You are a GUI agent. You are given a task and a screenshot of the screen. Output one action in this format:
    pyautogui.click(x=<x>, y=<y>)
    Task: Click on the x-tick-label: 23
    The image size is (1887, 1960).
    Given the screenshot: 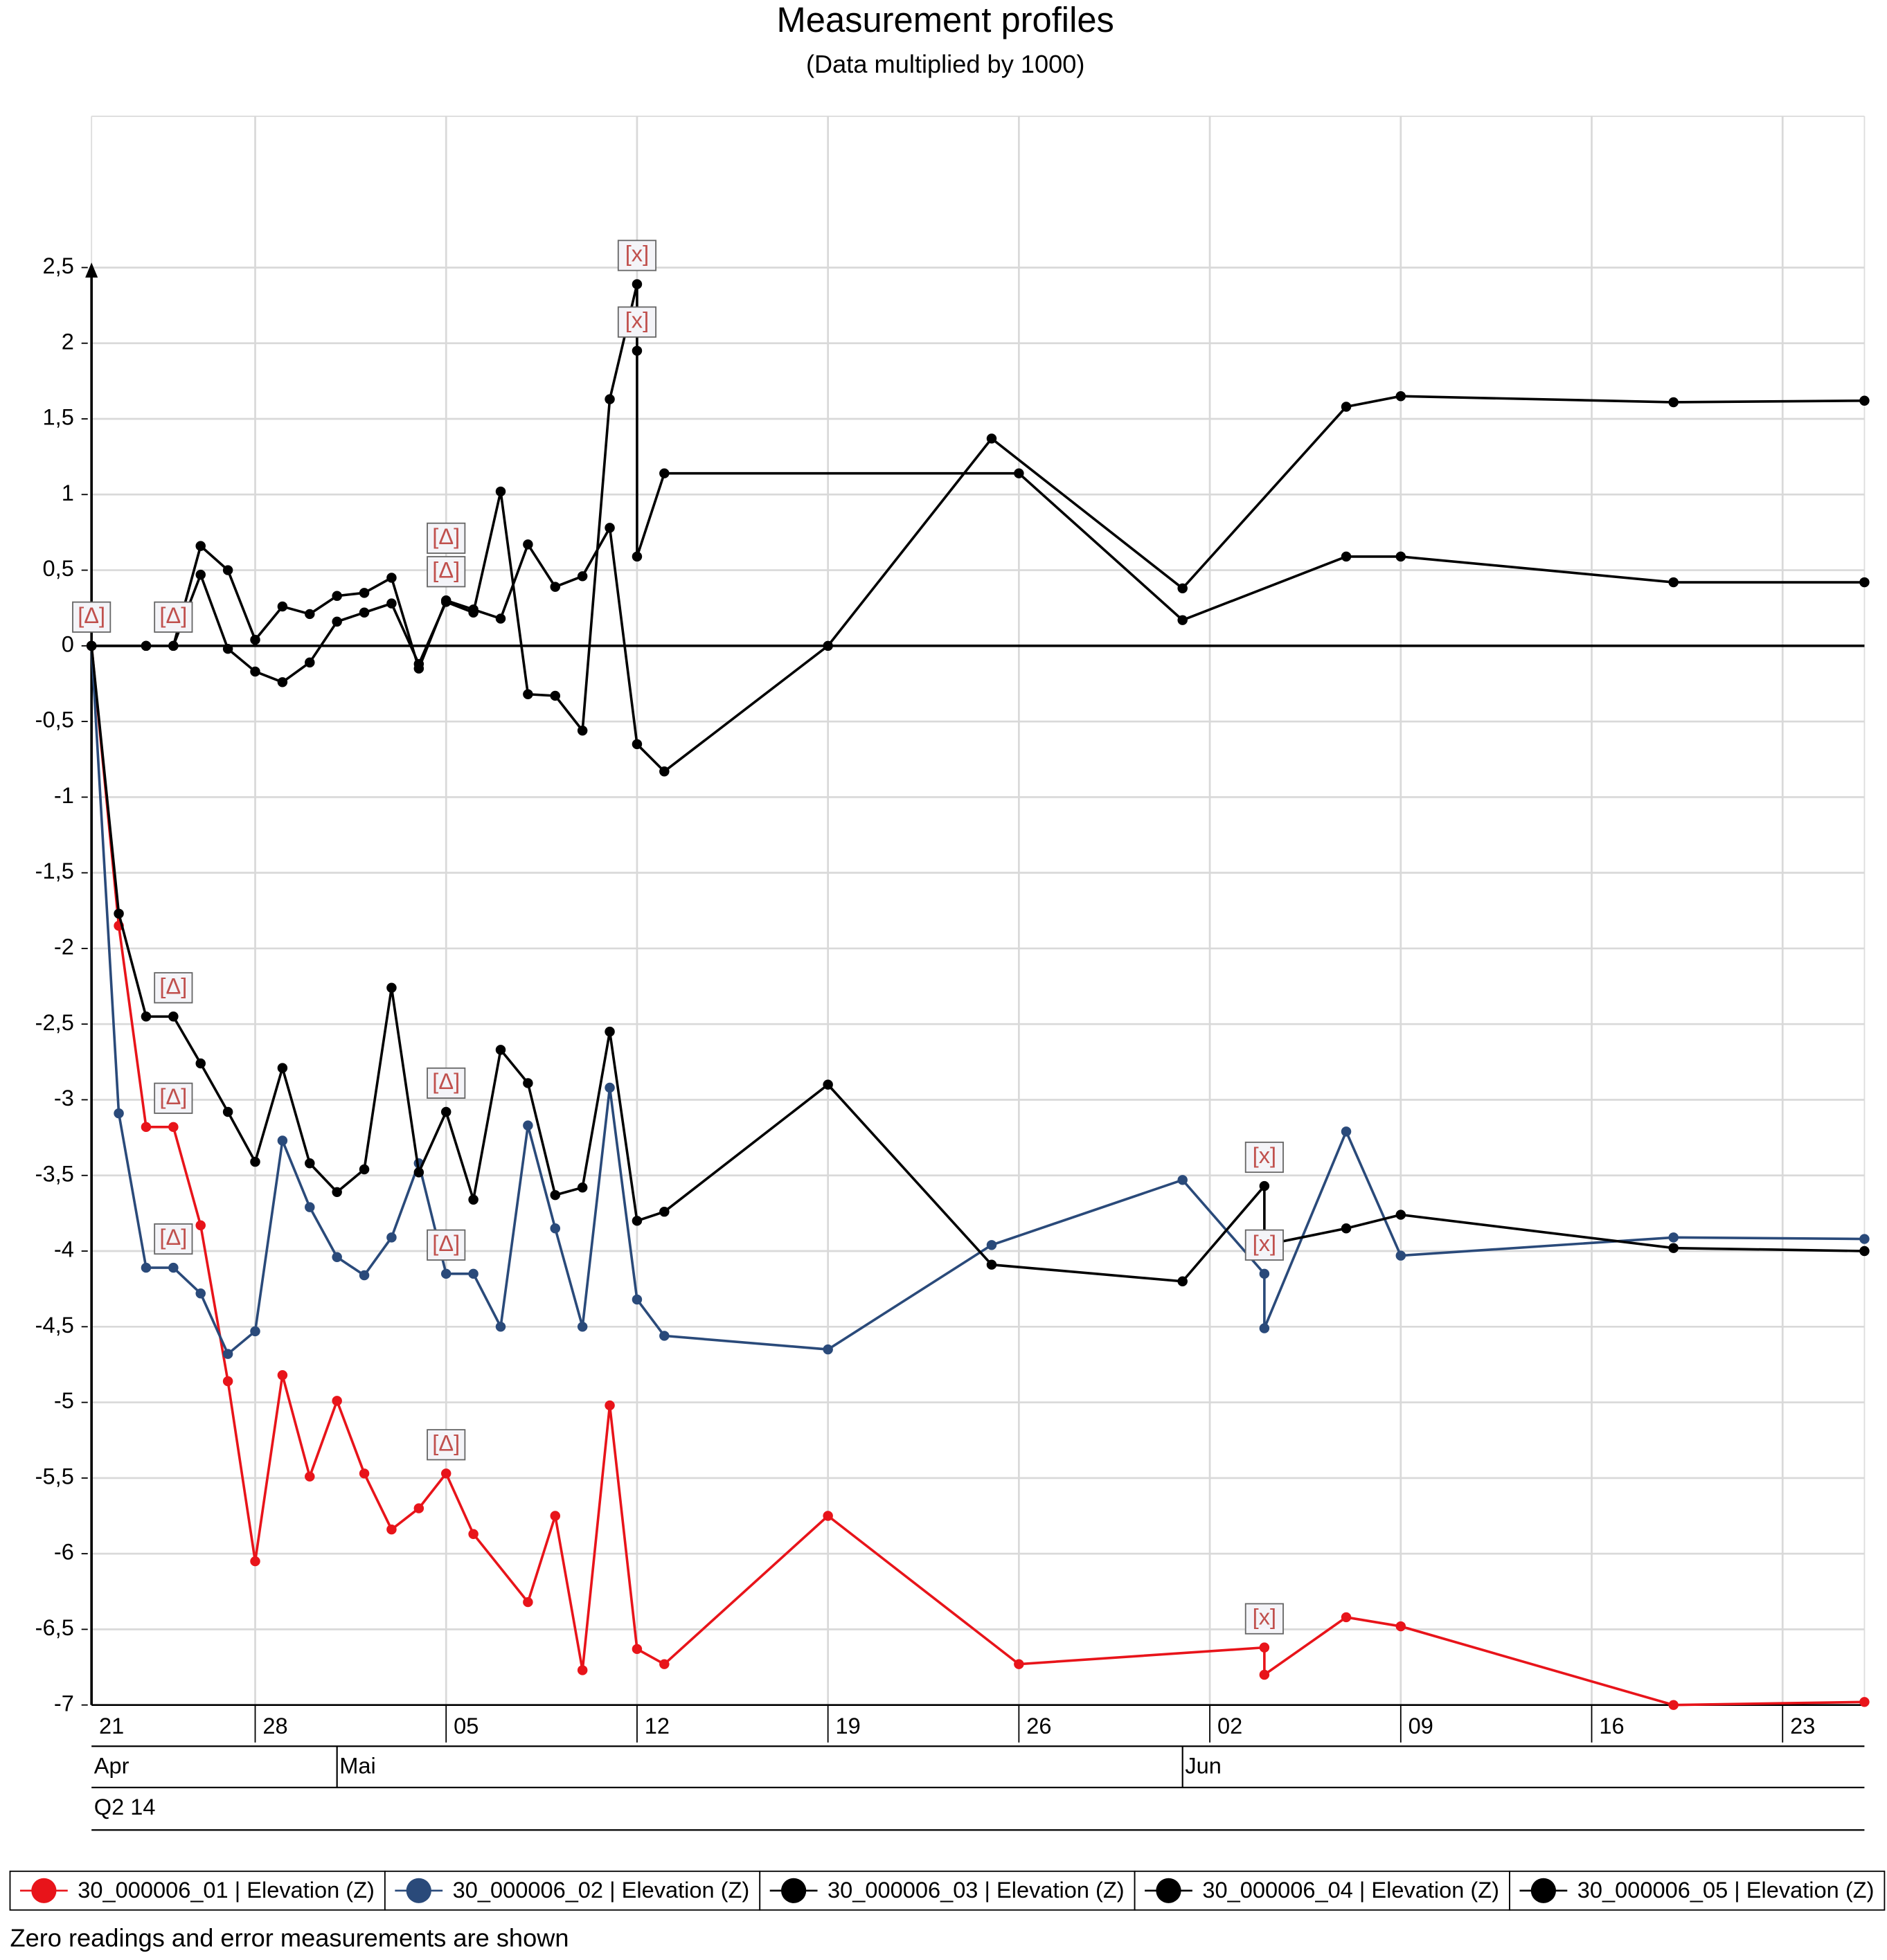 What is the action you would take?
    pyautogui.click(x=1803, y=1726)
    